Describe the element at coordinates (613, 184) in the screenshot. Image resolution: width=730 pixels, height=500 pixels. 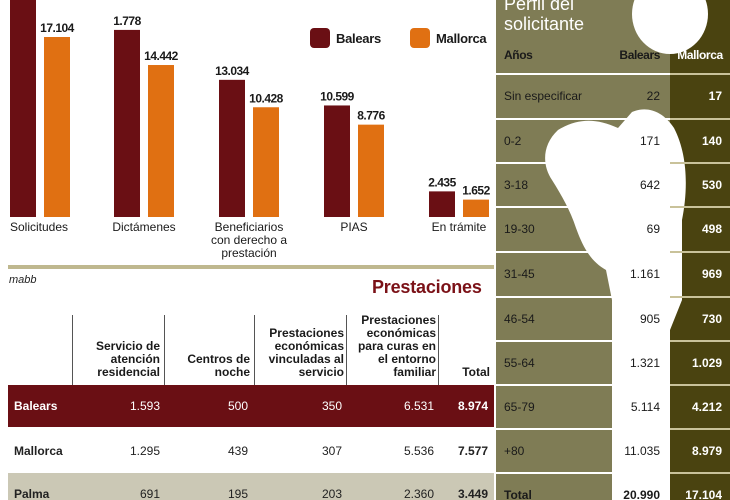
I see `perfil-row: 3-18 642 530` at that location.